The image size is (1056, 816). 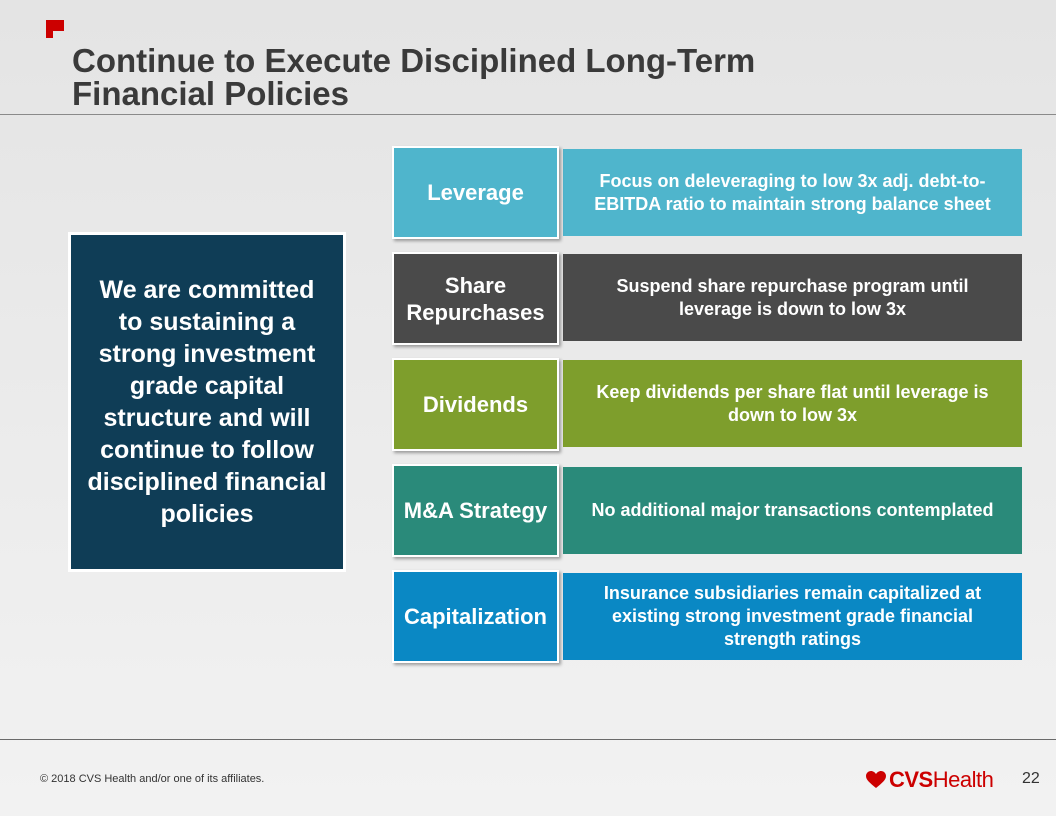 I want to click on policy-label: M&A Strategy, so click(x=475, y=510).